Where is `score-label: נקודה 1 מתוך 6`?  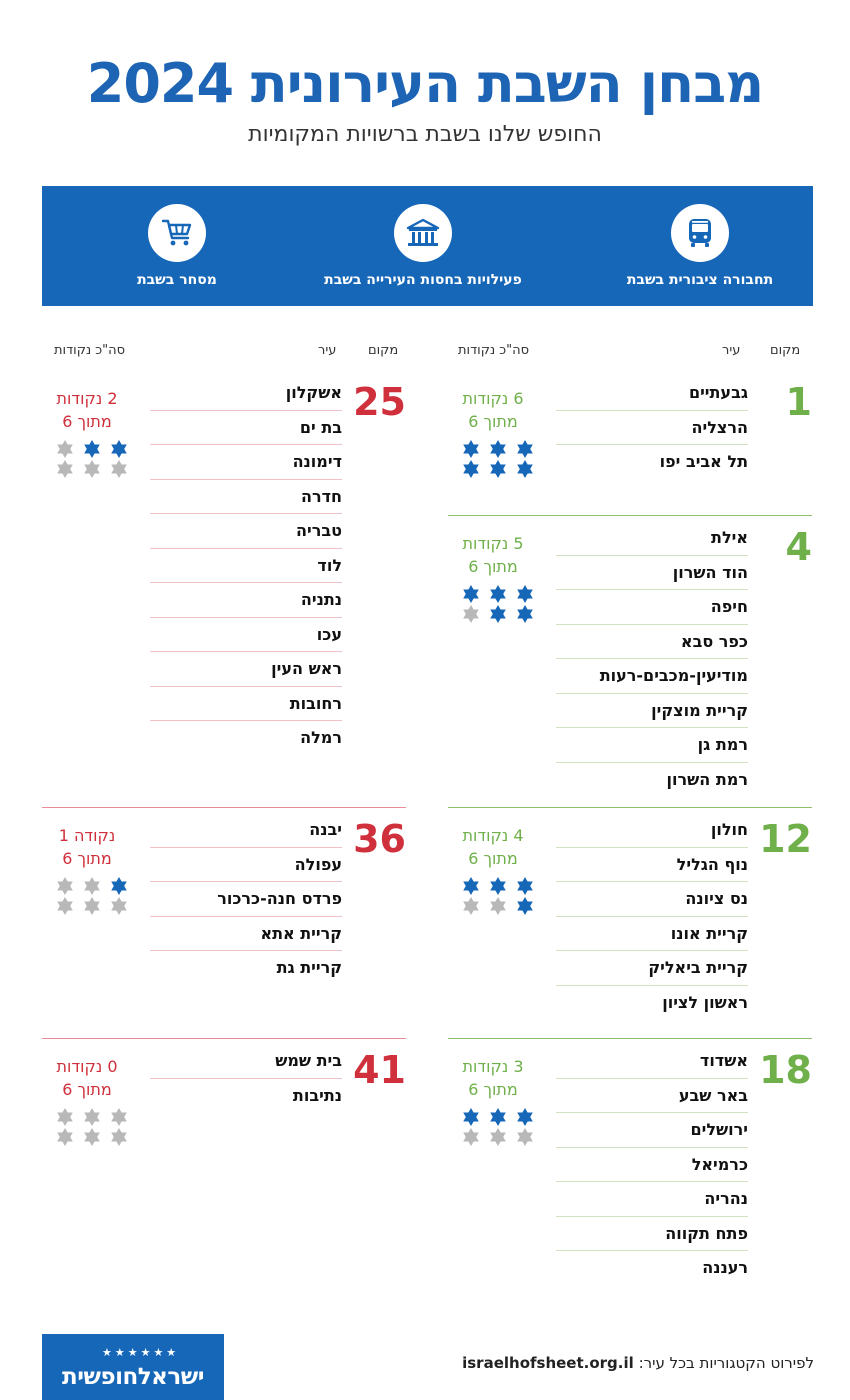
score-label: נקודה 1 מתוך 6 is located at coordinates (87, 847).